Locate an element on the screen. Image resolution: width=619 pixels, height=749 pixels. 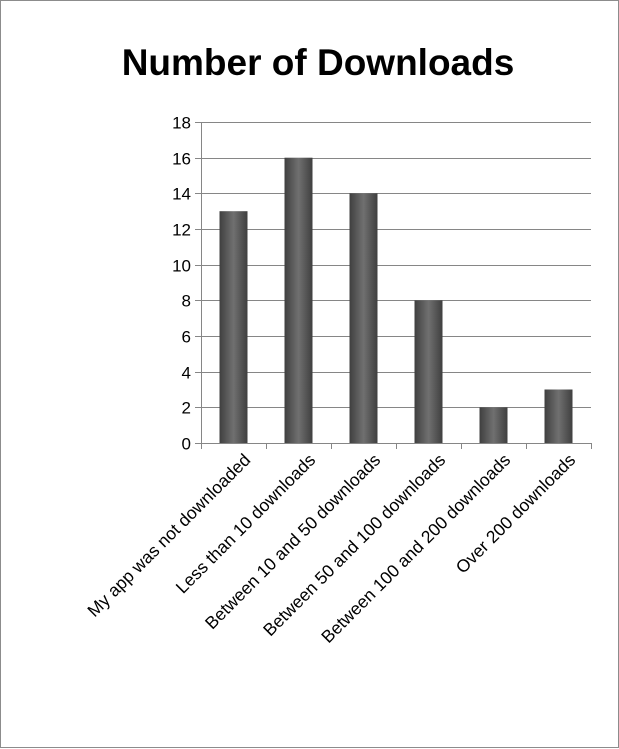
y-tick-label: 6 is located at coordinates (186, 337).